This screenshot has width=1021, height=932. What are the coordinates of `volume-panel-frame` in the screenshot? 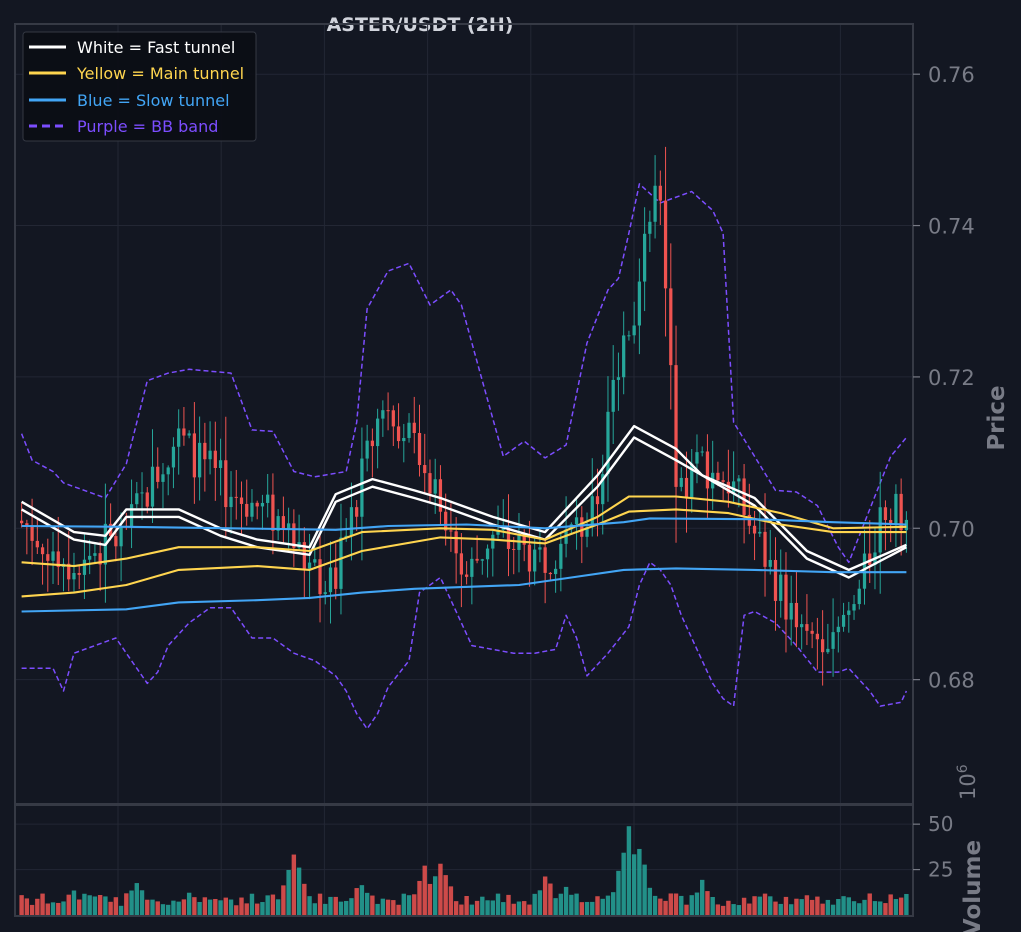 It's located at (464, 860).